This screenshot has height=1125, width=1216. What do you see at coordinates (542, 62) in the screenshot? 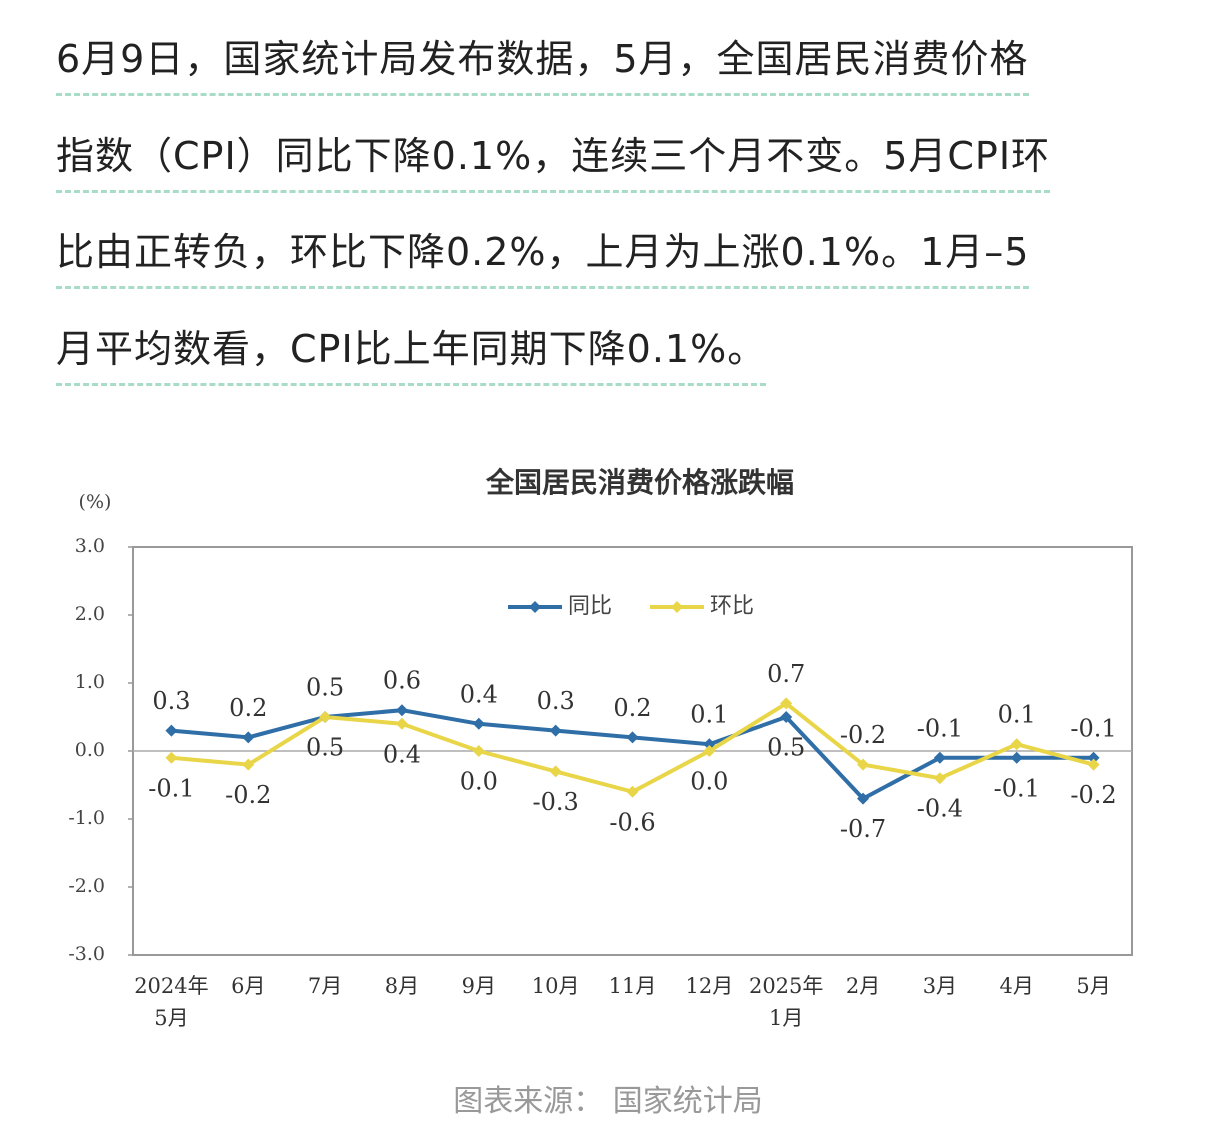
I see `paragraph-line: 6月9日，国家统计局发布数据，5月，全国居民消费价格` at bounding box center [542, 62].